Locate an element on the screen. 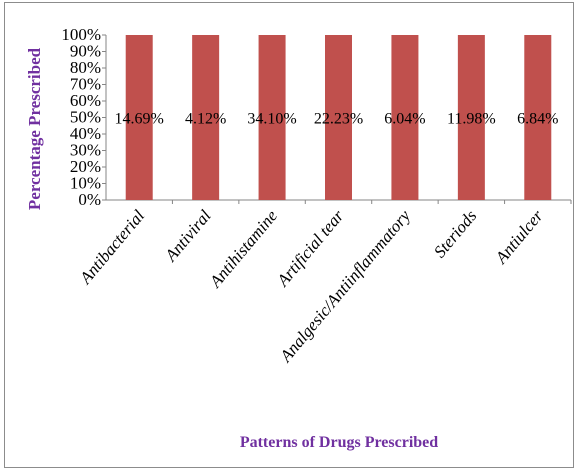 The height and width of the screenshot is (474, 580). data-label: 6.84% is located at coordinates (537, 119).